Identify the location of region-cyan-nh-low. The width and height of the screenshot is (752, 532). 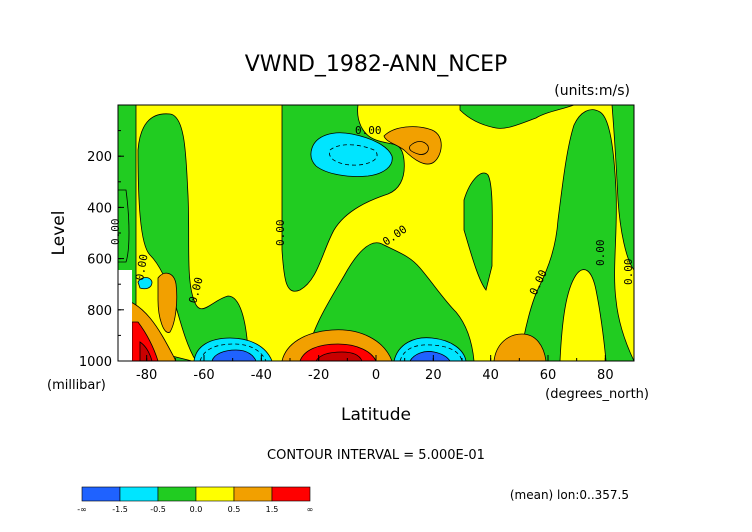
(430, 349).